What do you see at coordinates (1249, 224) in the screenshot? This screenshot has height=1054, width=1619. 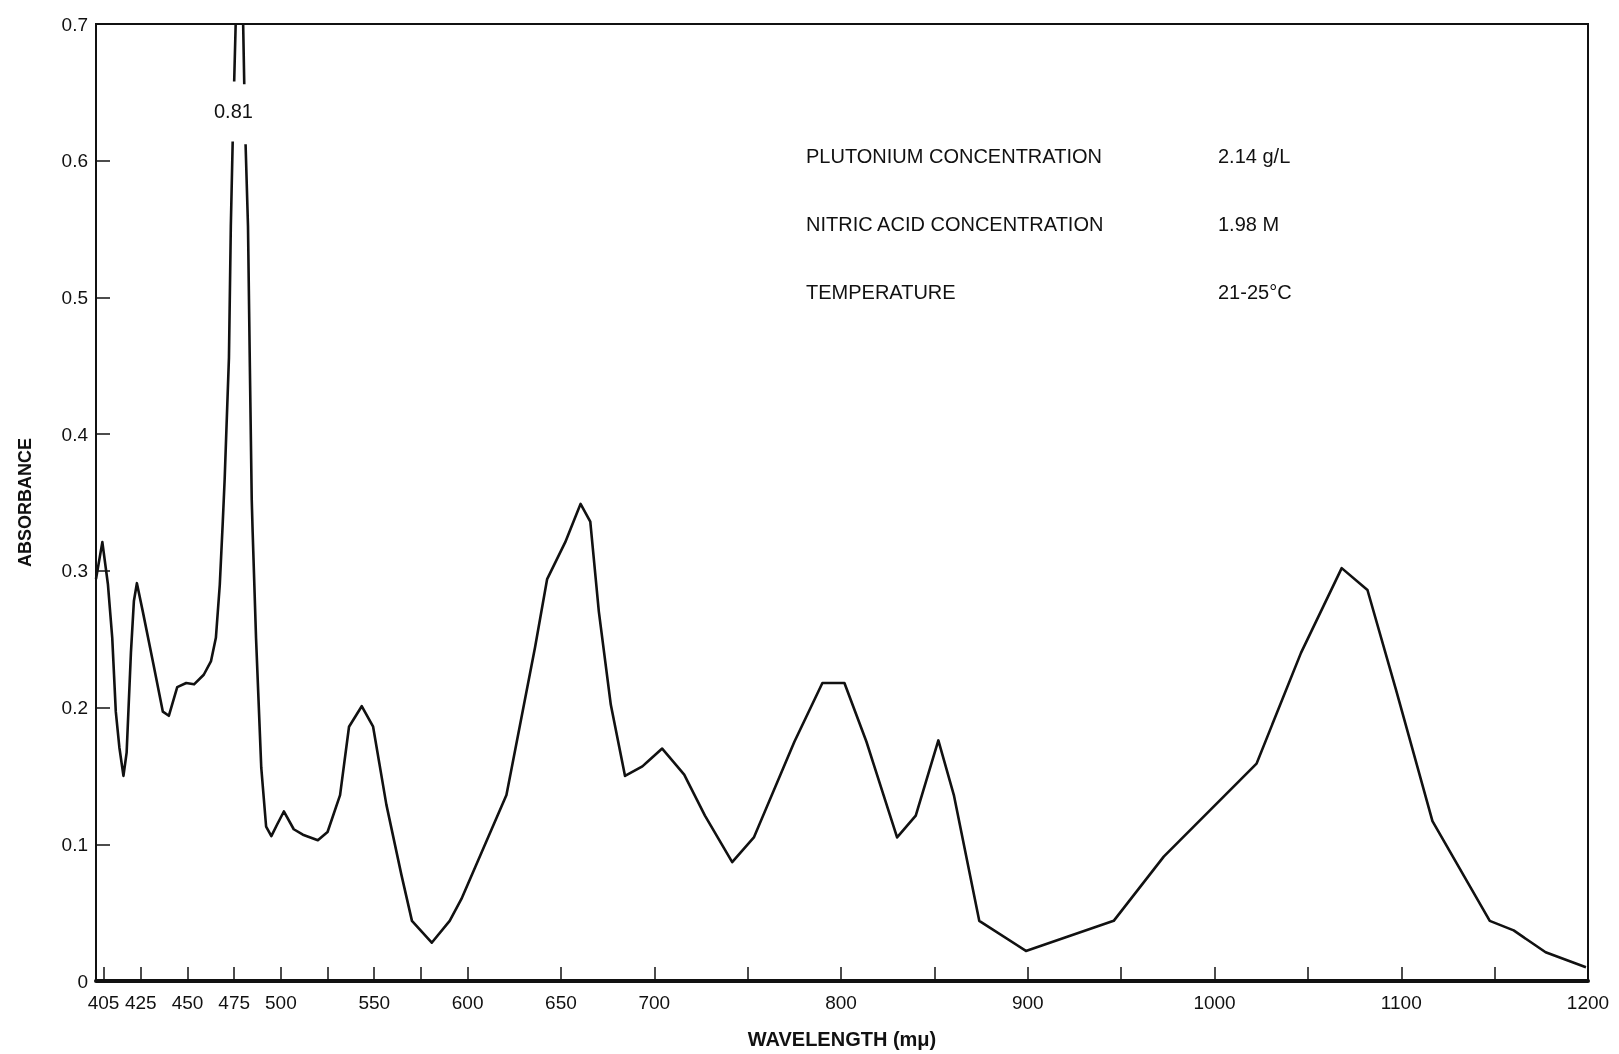 I see `annotation: 1.98 M` at bounding box center [1249, 224].